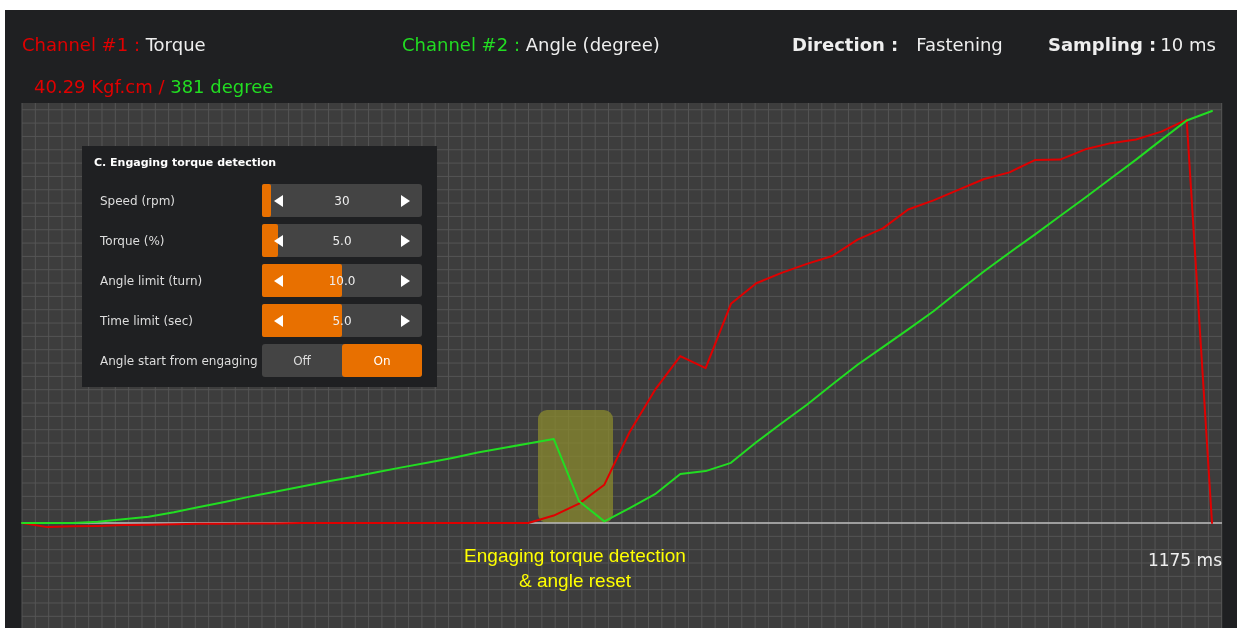  I want to click on chart-subtitle: 40.29 Kgf.cm / 381 degree, so click(154, 86).